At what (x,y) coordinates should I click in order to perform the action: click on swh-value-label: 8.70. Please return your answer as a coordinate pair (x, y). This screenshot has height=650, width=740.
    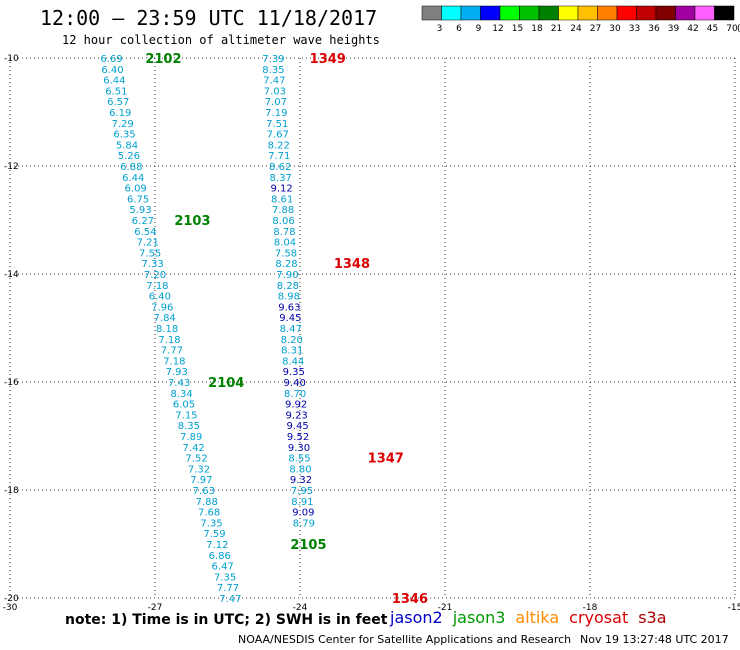
    Looking at the image, I should click on (295, 394).